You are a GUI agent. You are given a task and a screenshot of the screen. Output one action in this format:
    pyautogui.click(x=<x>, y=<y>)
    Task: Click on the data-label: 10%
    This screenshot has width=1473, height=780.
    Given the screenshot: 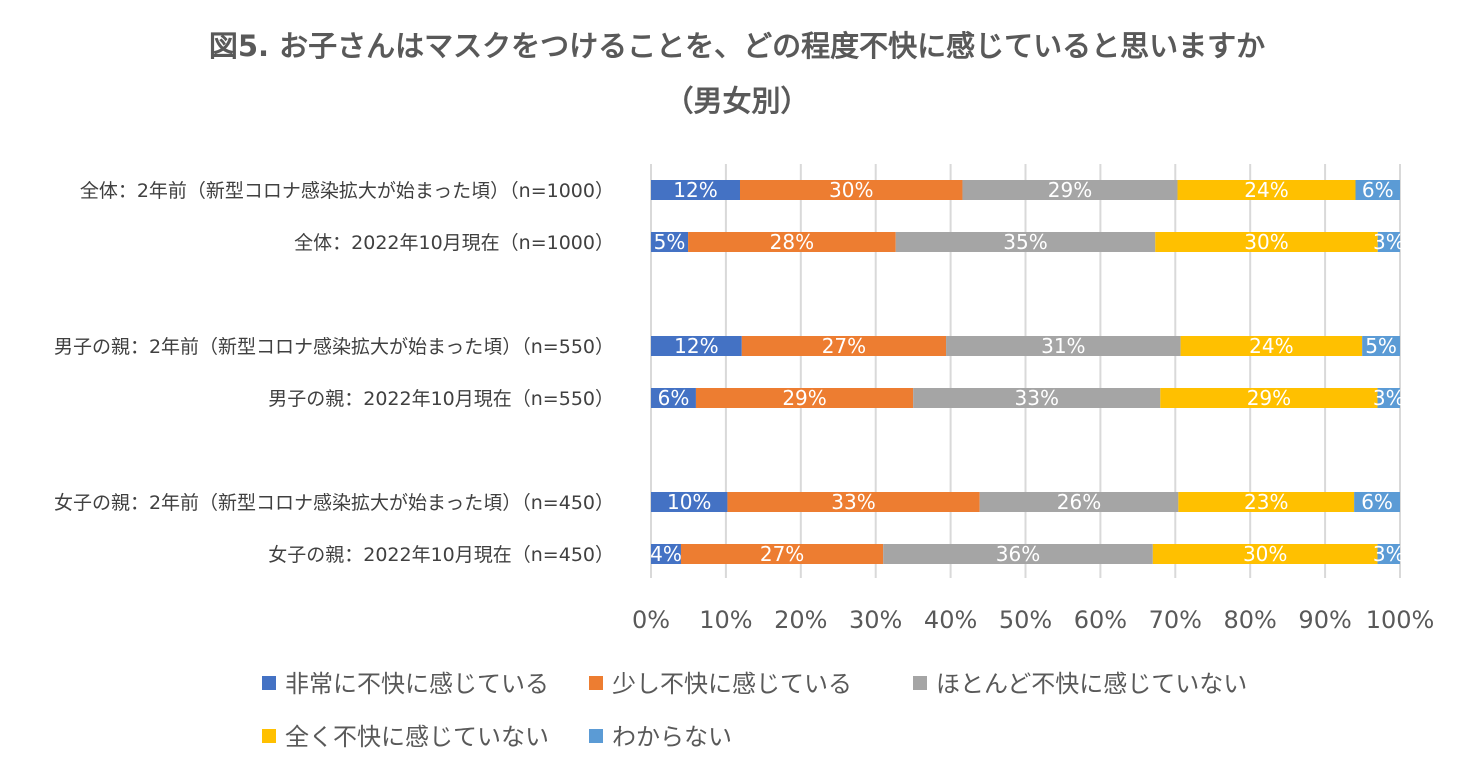 What is the action you would take?
    pyautogui.click(x=689, y=502)
    